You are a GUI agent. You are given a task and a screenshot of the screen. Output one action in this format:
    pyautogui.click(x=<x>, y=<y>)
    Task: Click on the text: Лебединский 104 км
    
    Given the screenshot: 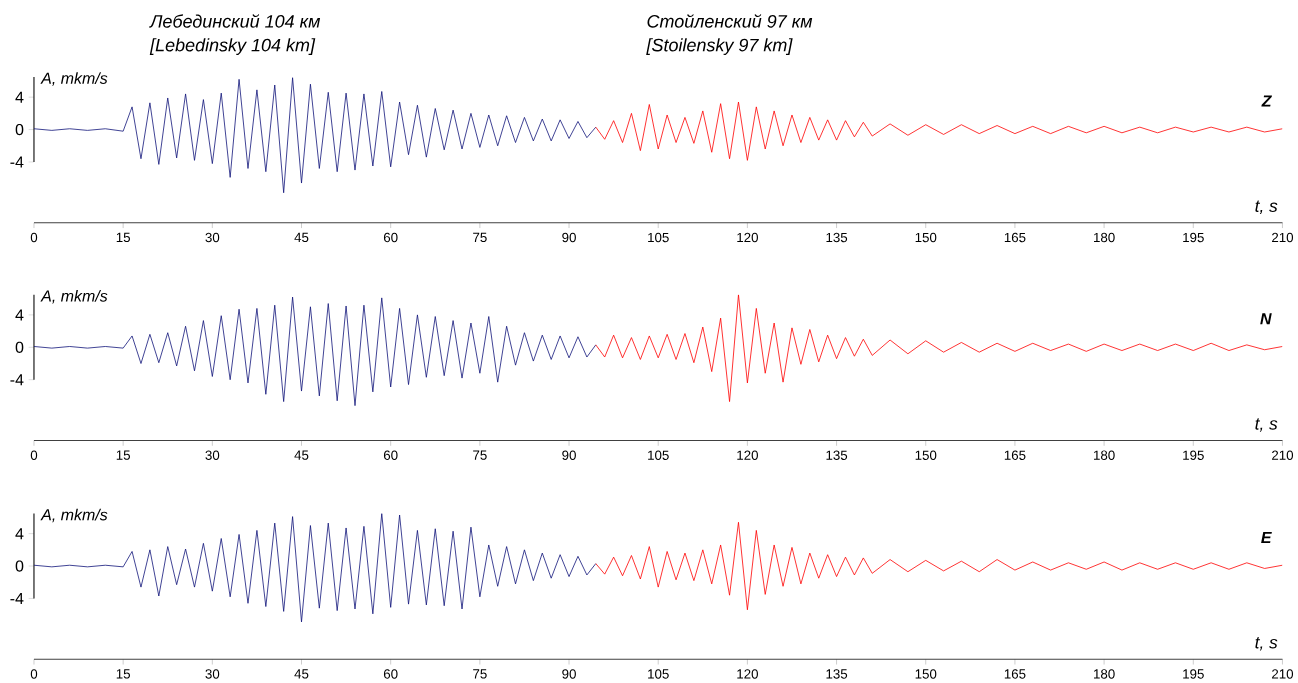 What is the action you would take?
    pyautogui.click(x=235, y=21)
    